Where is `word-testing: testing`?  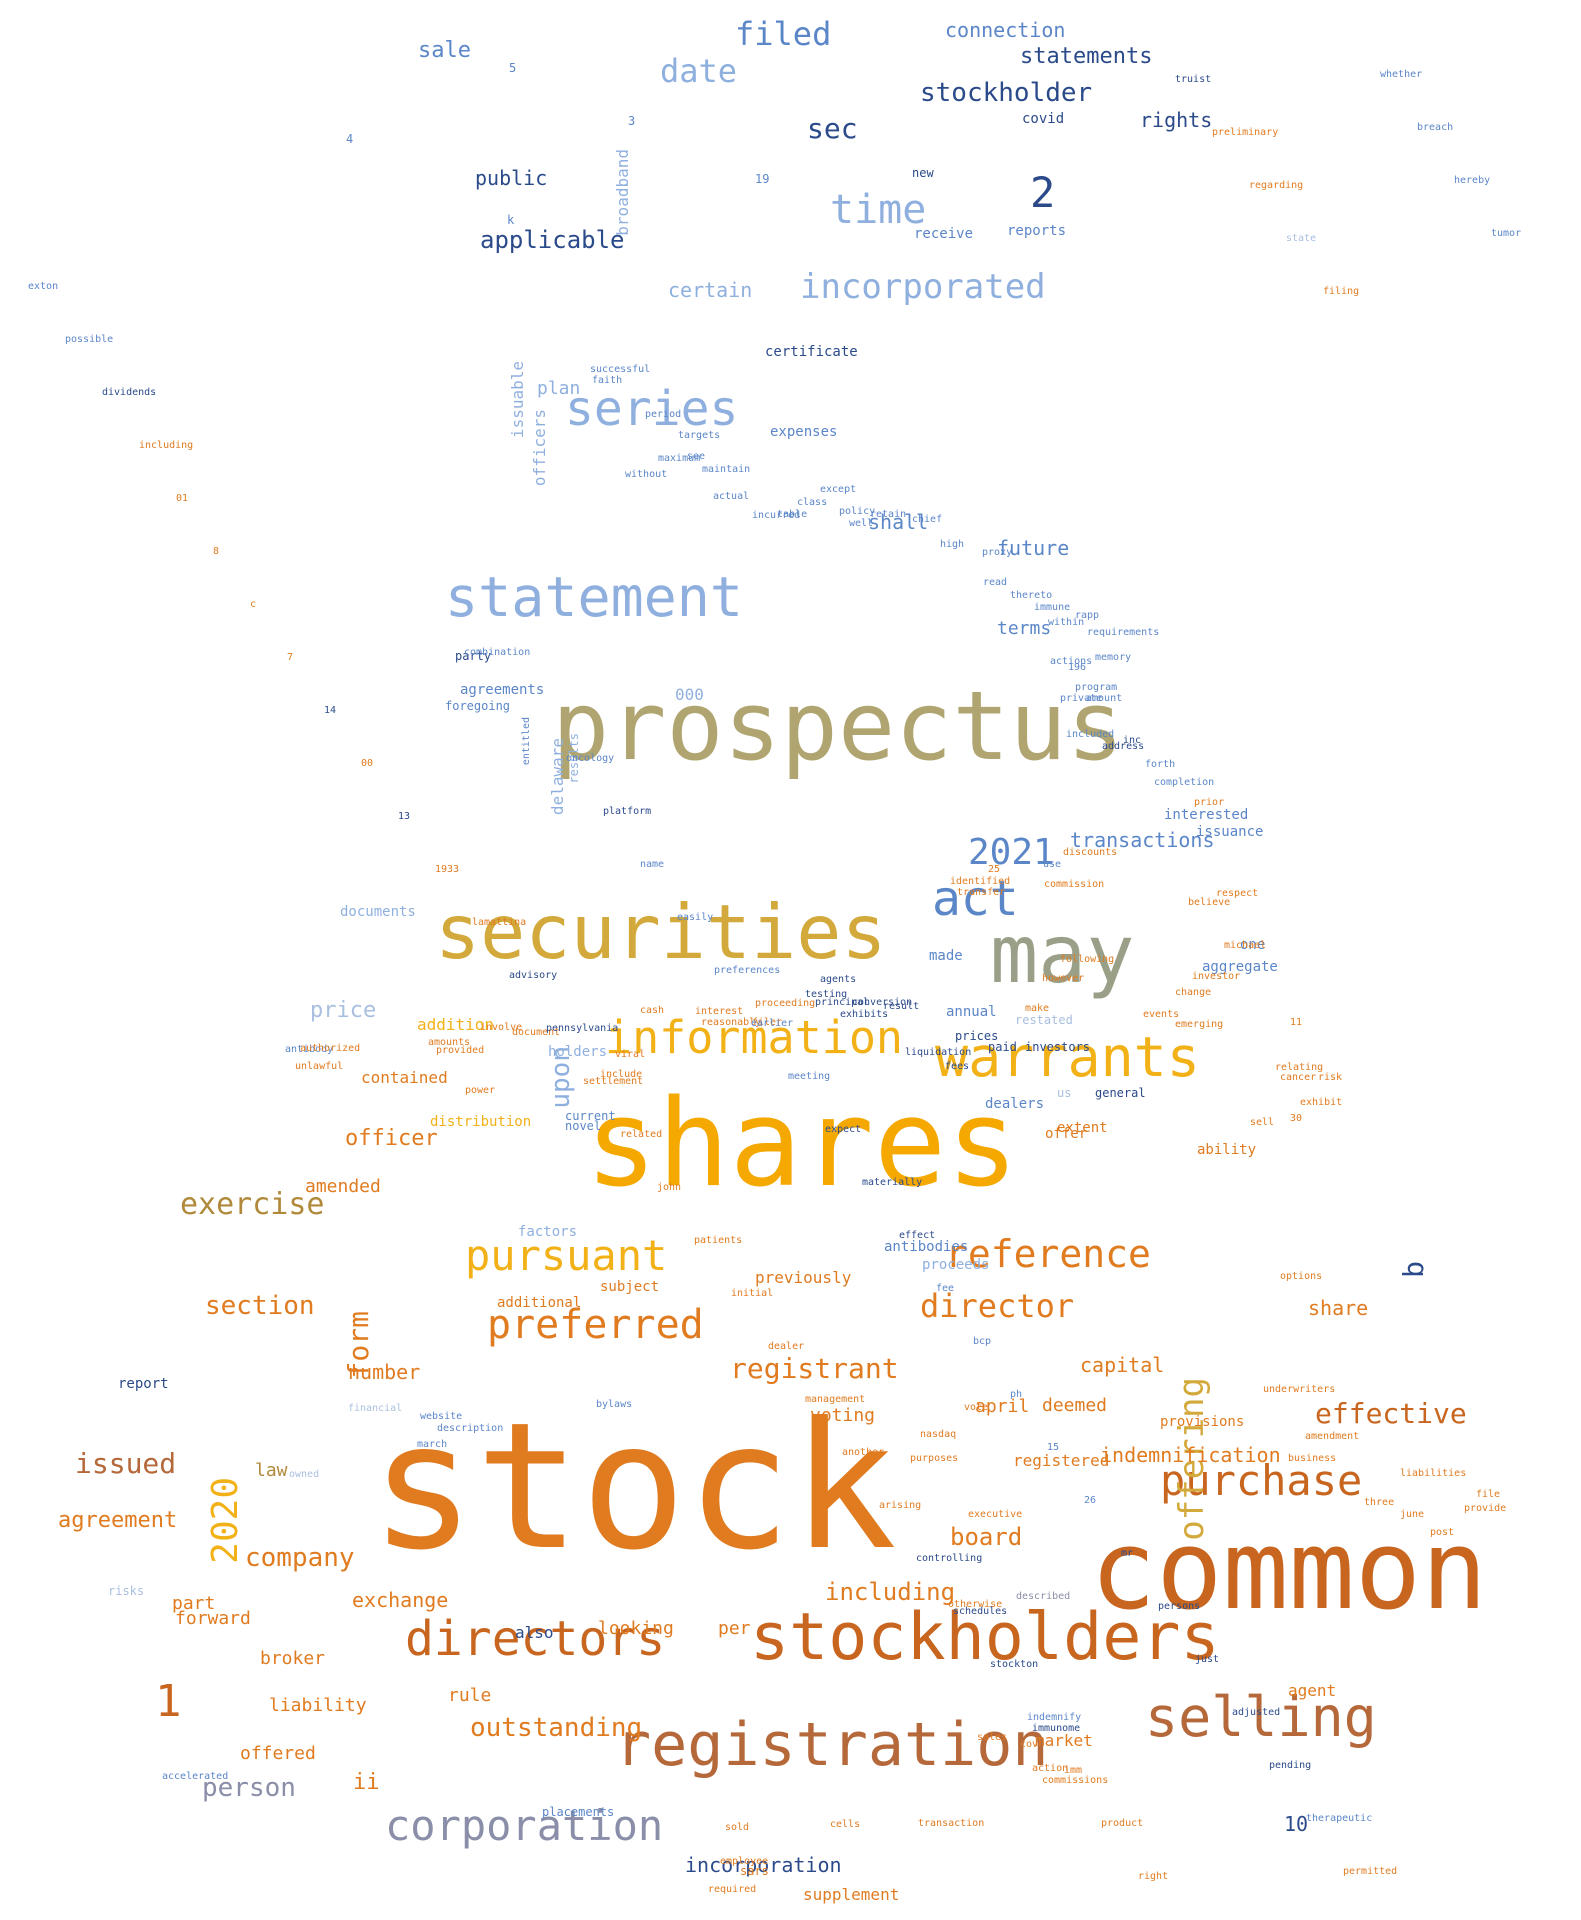
word-testing: testing is located at coordinates (826, 994).